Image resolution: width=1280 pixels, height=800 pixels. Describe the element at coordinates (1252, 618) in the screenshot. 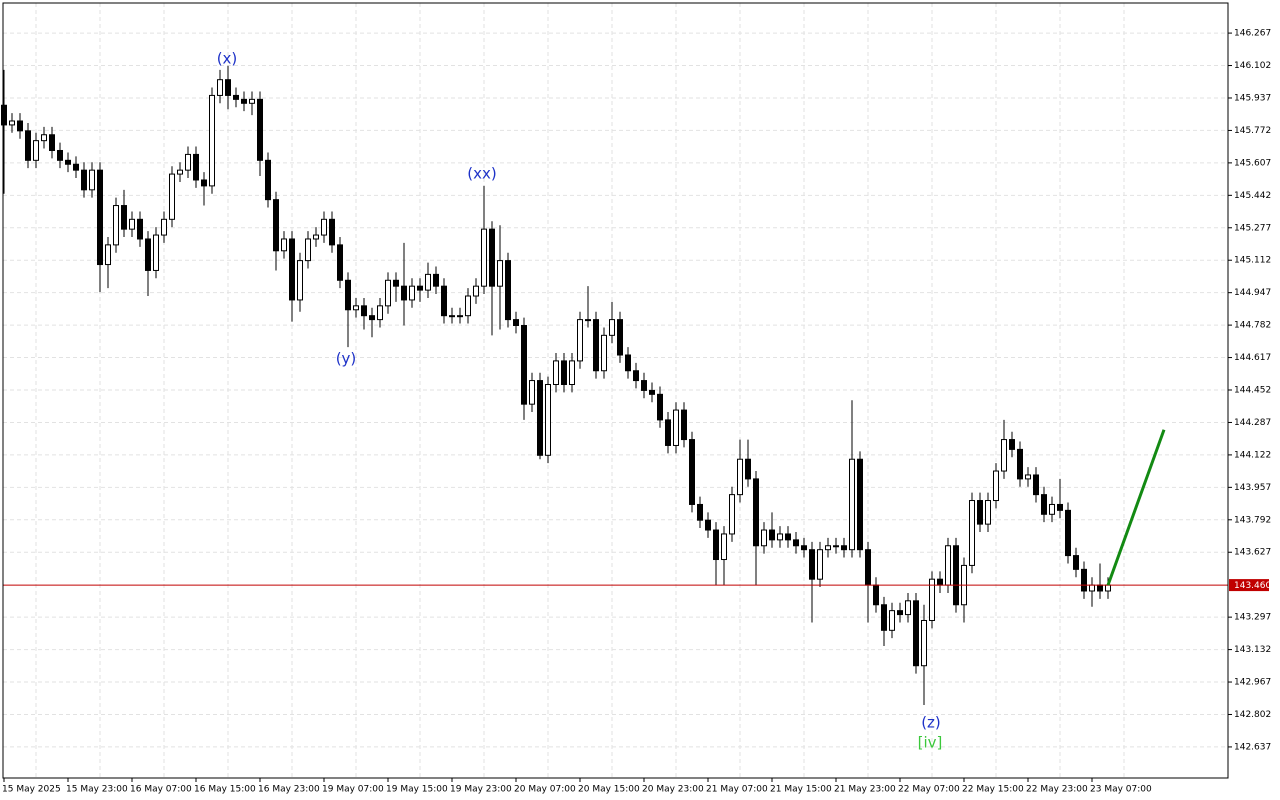

I see `y-tick-label: 143.297` at that location.